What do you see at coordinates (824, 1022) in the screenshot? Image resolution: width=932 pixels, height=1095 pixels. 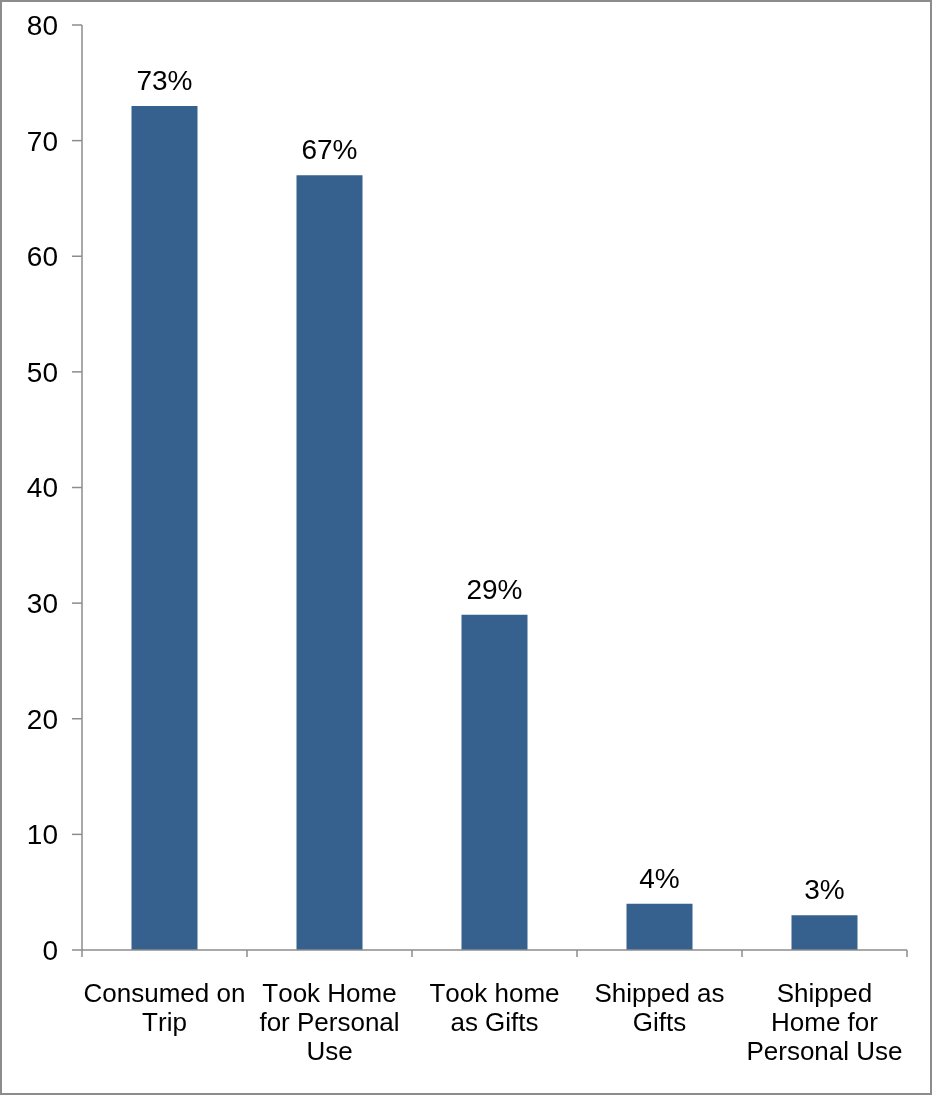 I see `x-tick-label: Shipped Home for Personal Use` at bounding box center [824, 1022].